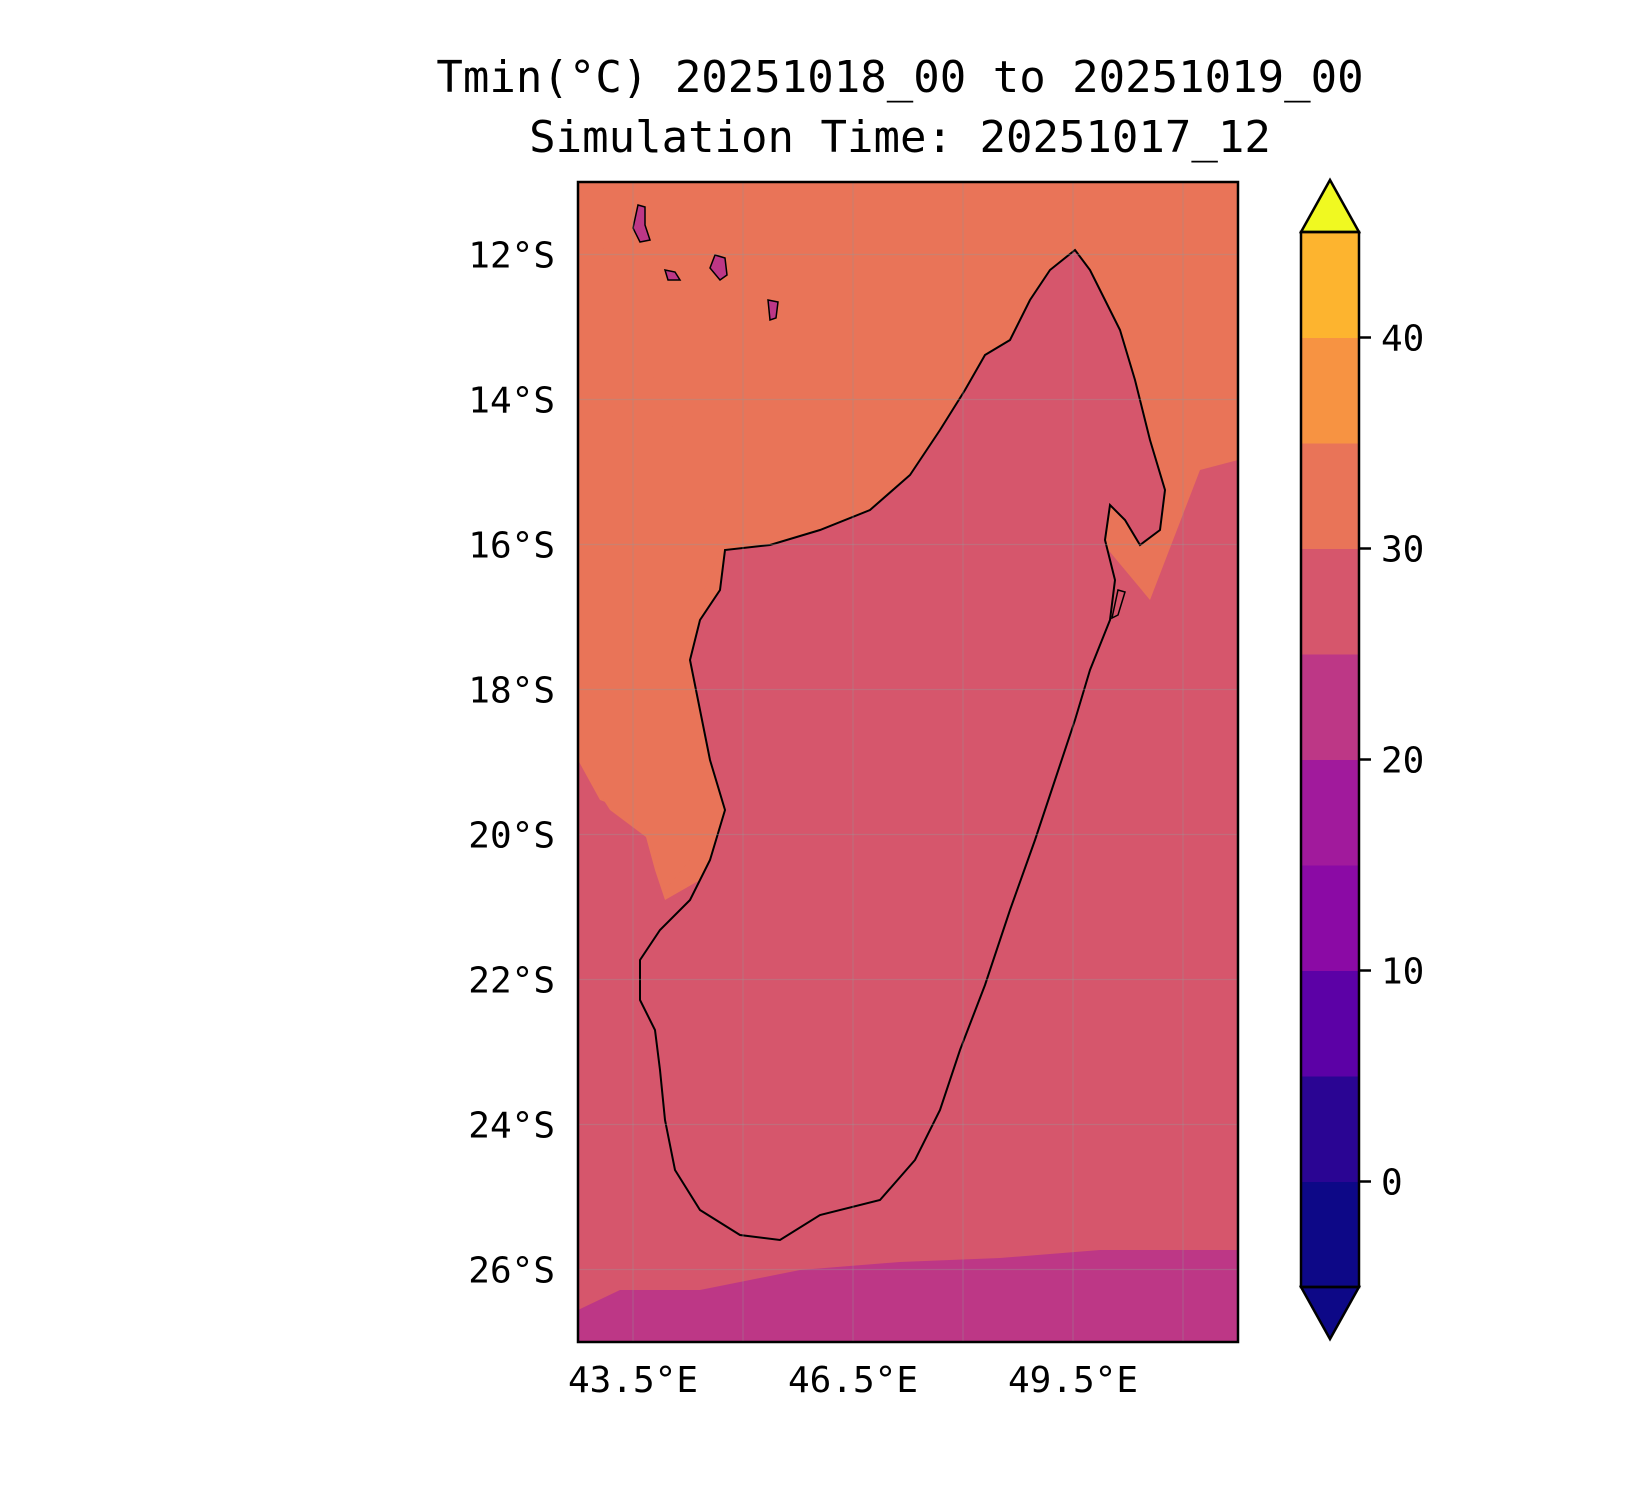  I want to click on lat-tick-label: 14°S, so click(511, 401).